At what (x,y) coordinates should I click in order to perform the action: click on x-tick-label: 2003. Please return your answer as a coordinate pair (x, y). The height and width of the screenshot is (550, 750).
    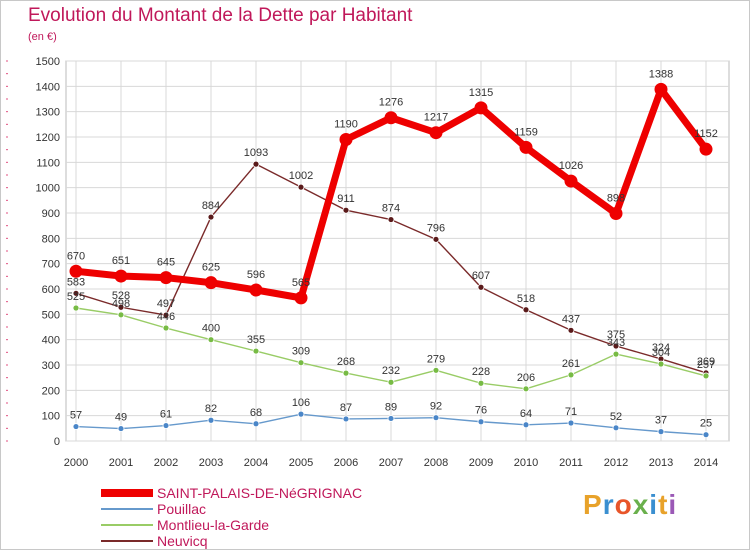
    Looking at the image, I should click on (211, 463).